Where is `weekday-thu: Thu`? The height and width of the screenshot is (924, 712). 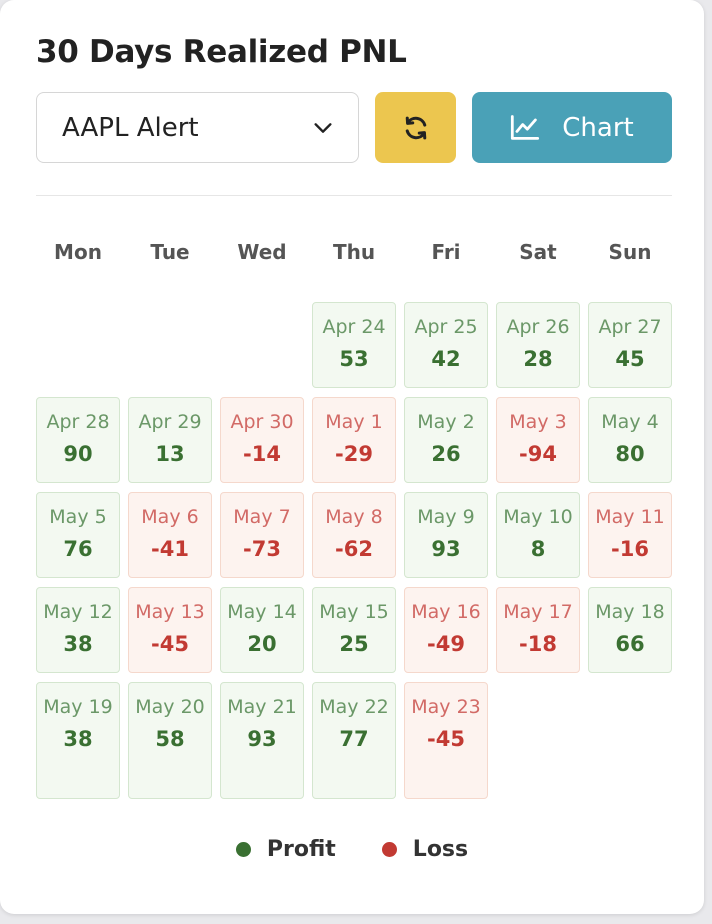
weekday-thu: Thu is located at coordinates (354, 252).